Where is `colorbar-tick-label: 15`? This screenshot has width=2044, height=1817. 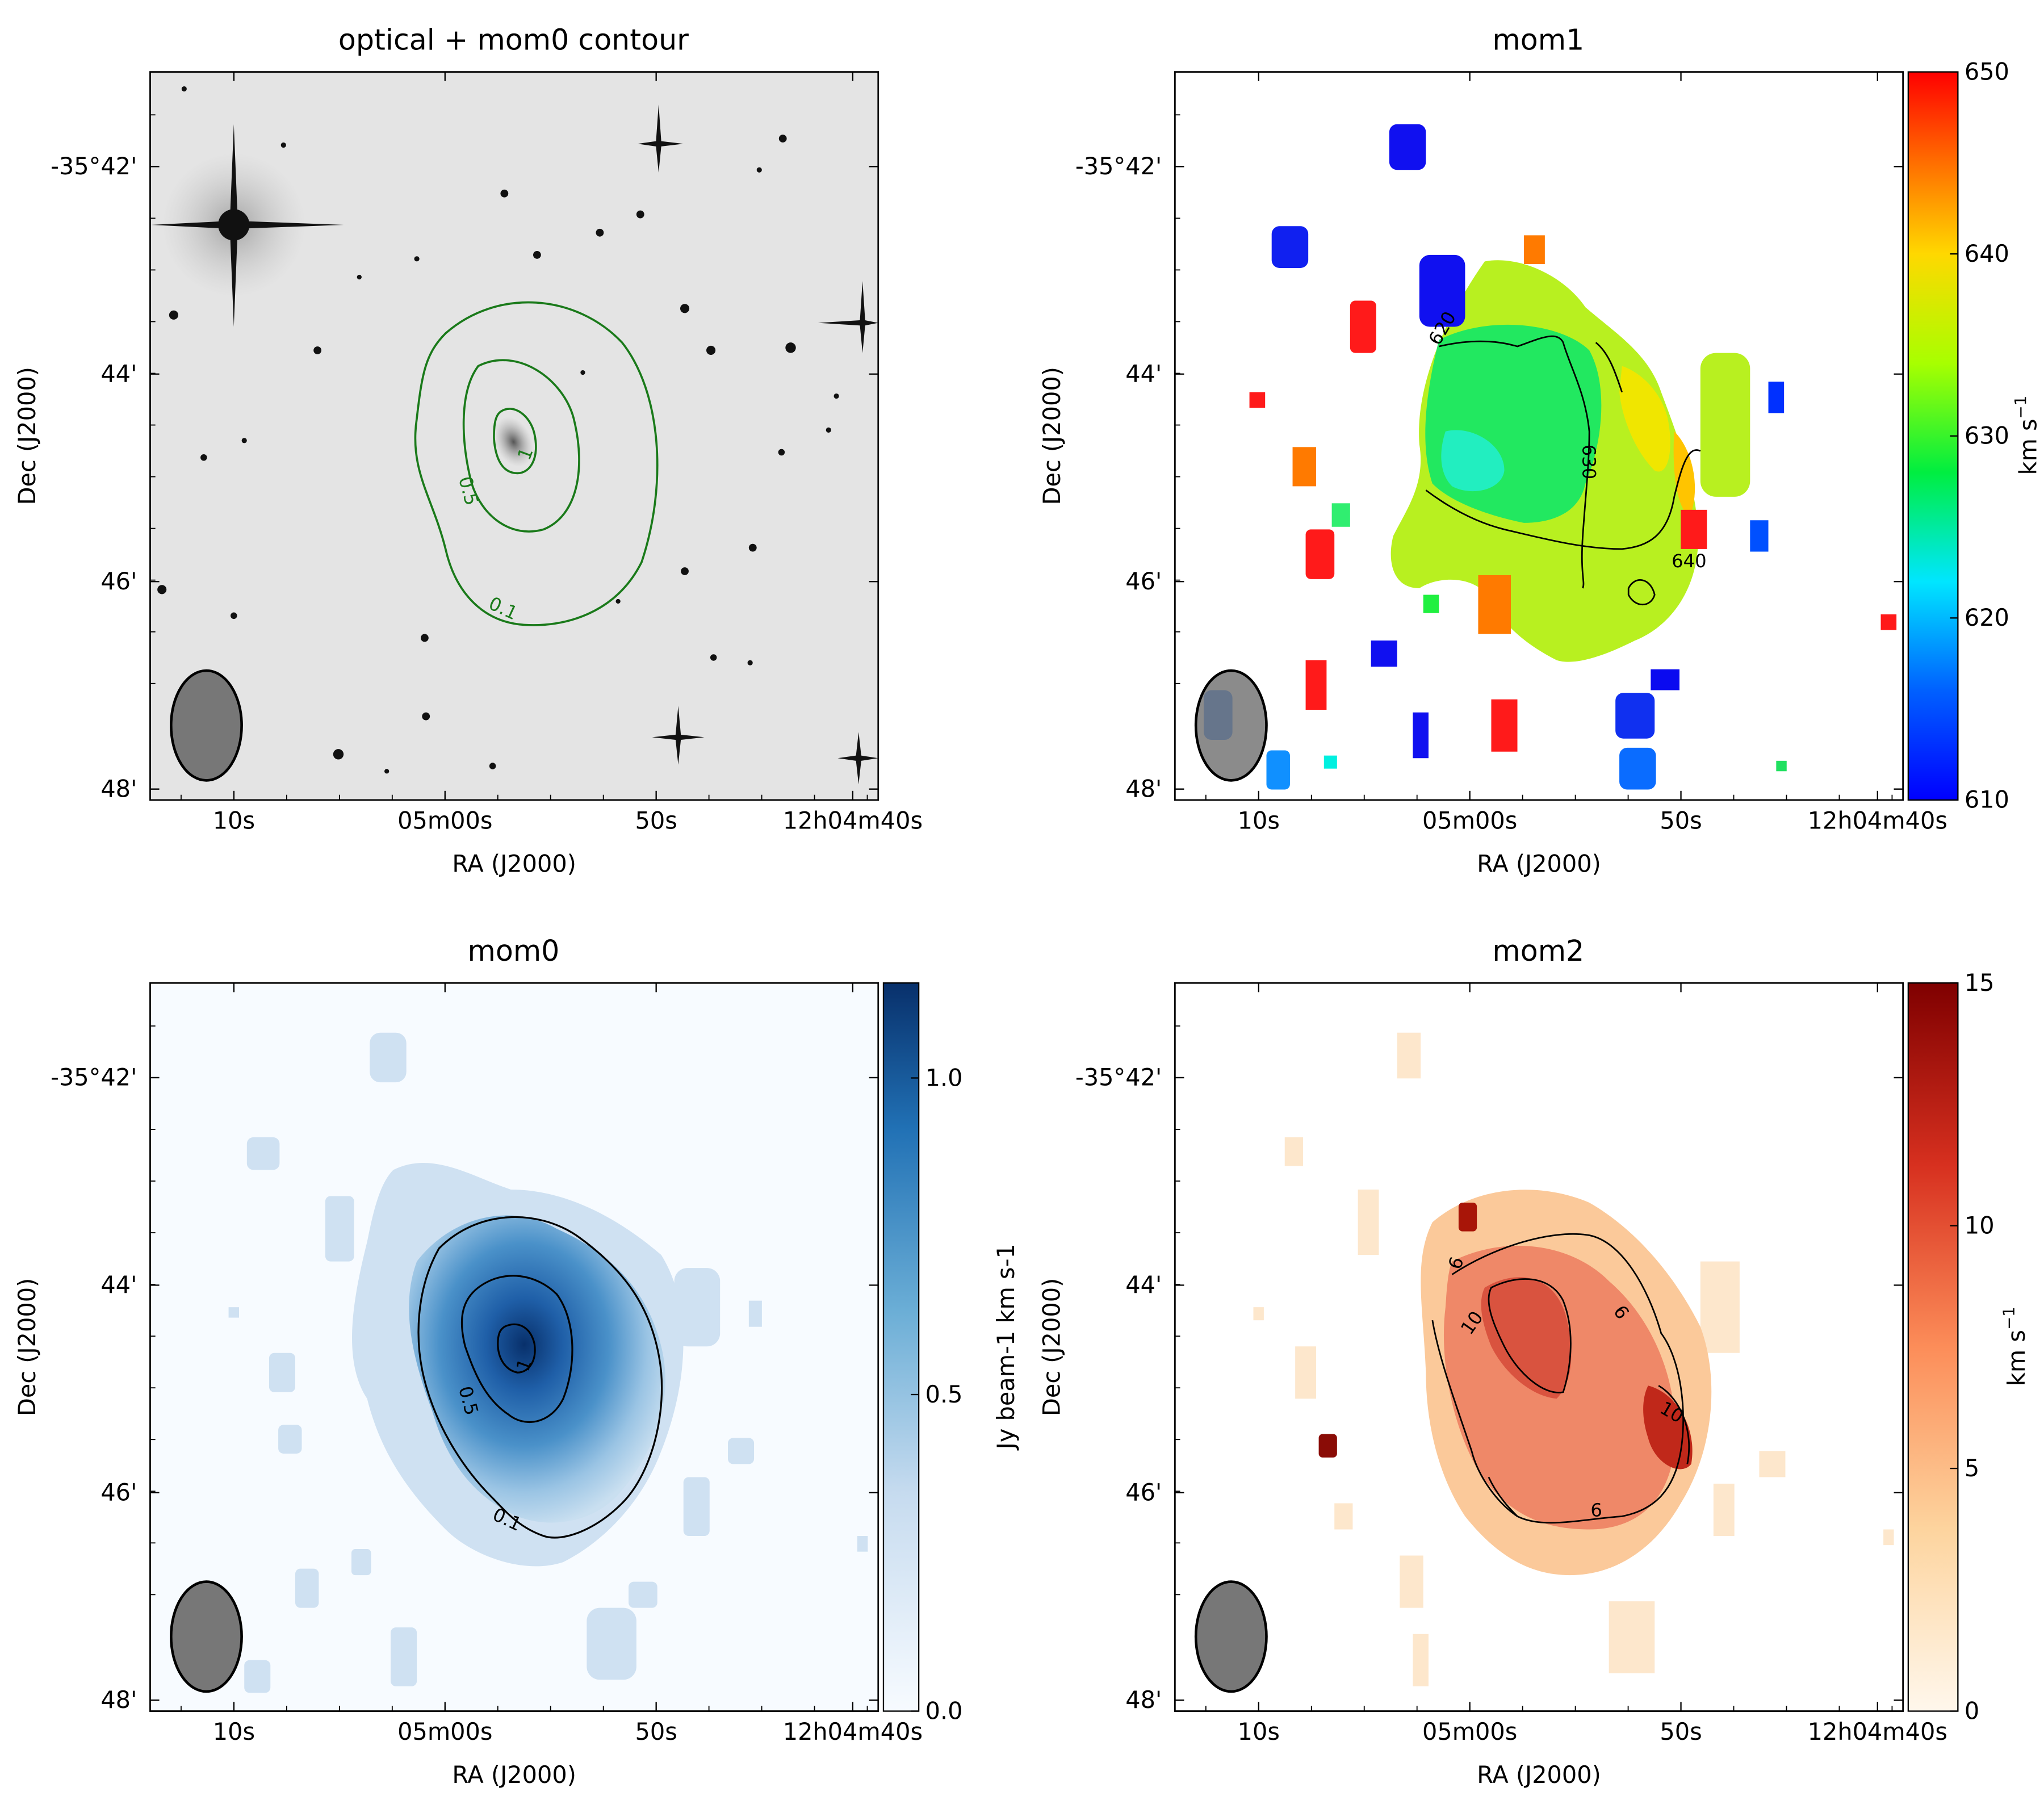
colorbar-tick-label: 15 is located at coordinates (1980, 983).